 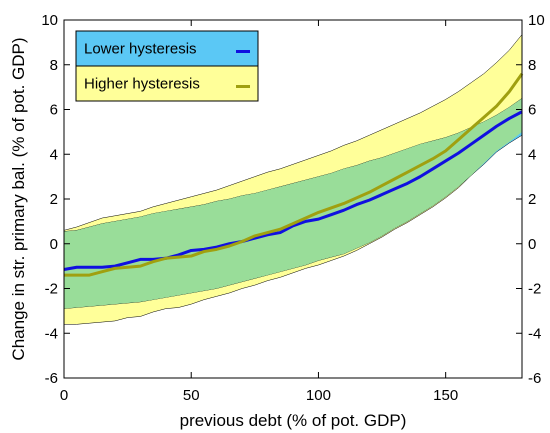 What do you see at coordinates (49, 20) in the screenshot?
I see `y-tick-label: 10` at bounding box center [49, 20].